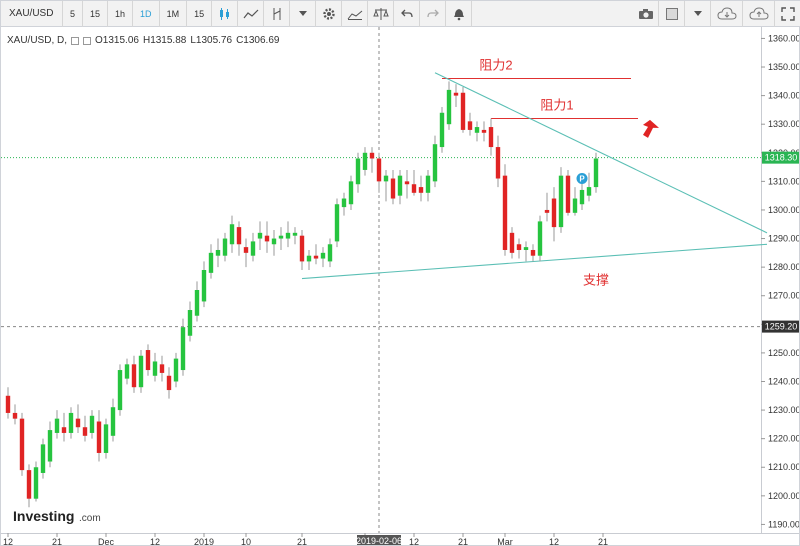 This screenshot has height=546, width=800. I want to click on y-tick-label: 1220.00, so click(783, 439).